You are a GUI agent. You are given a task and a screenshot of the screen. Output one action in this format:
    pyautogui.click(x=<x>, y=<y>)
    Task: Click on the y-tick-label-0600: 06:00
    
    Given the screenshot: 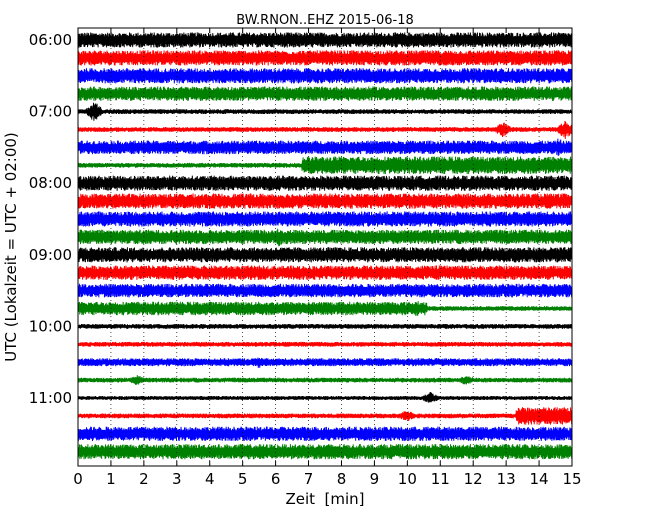 What is the action you would take?
    pyautogui.click(x=50, y=40)
    